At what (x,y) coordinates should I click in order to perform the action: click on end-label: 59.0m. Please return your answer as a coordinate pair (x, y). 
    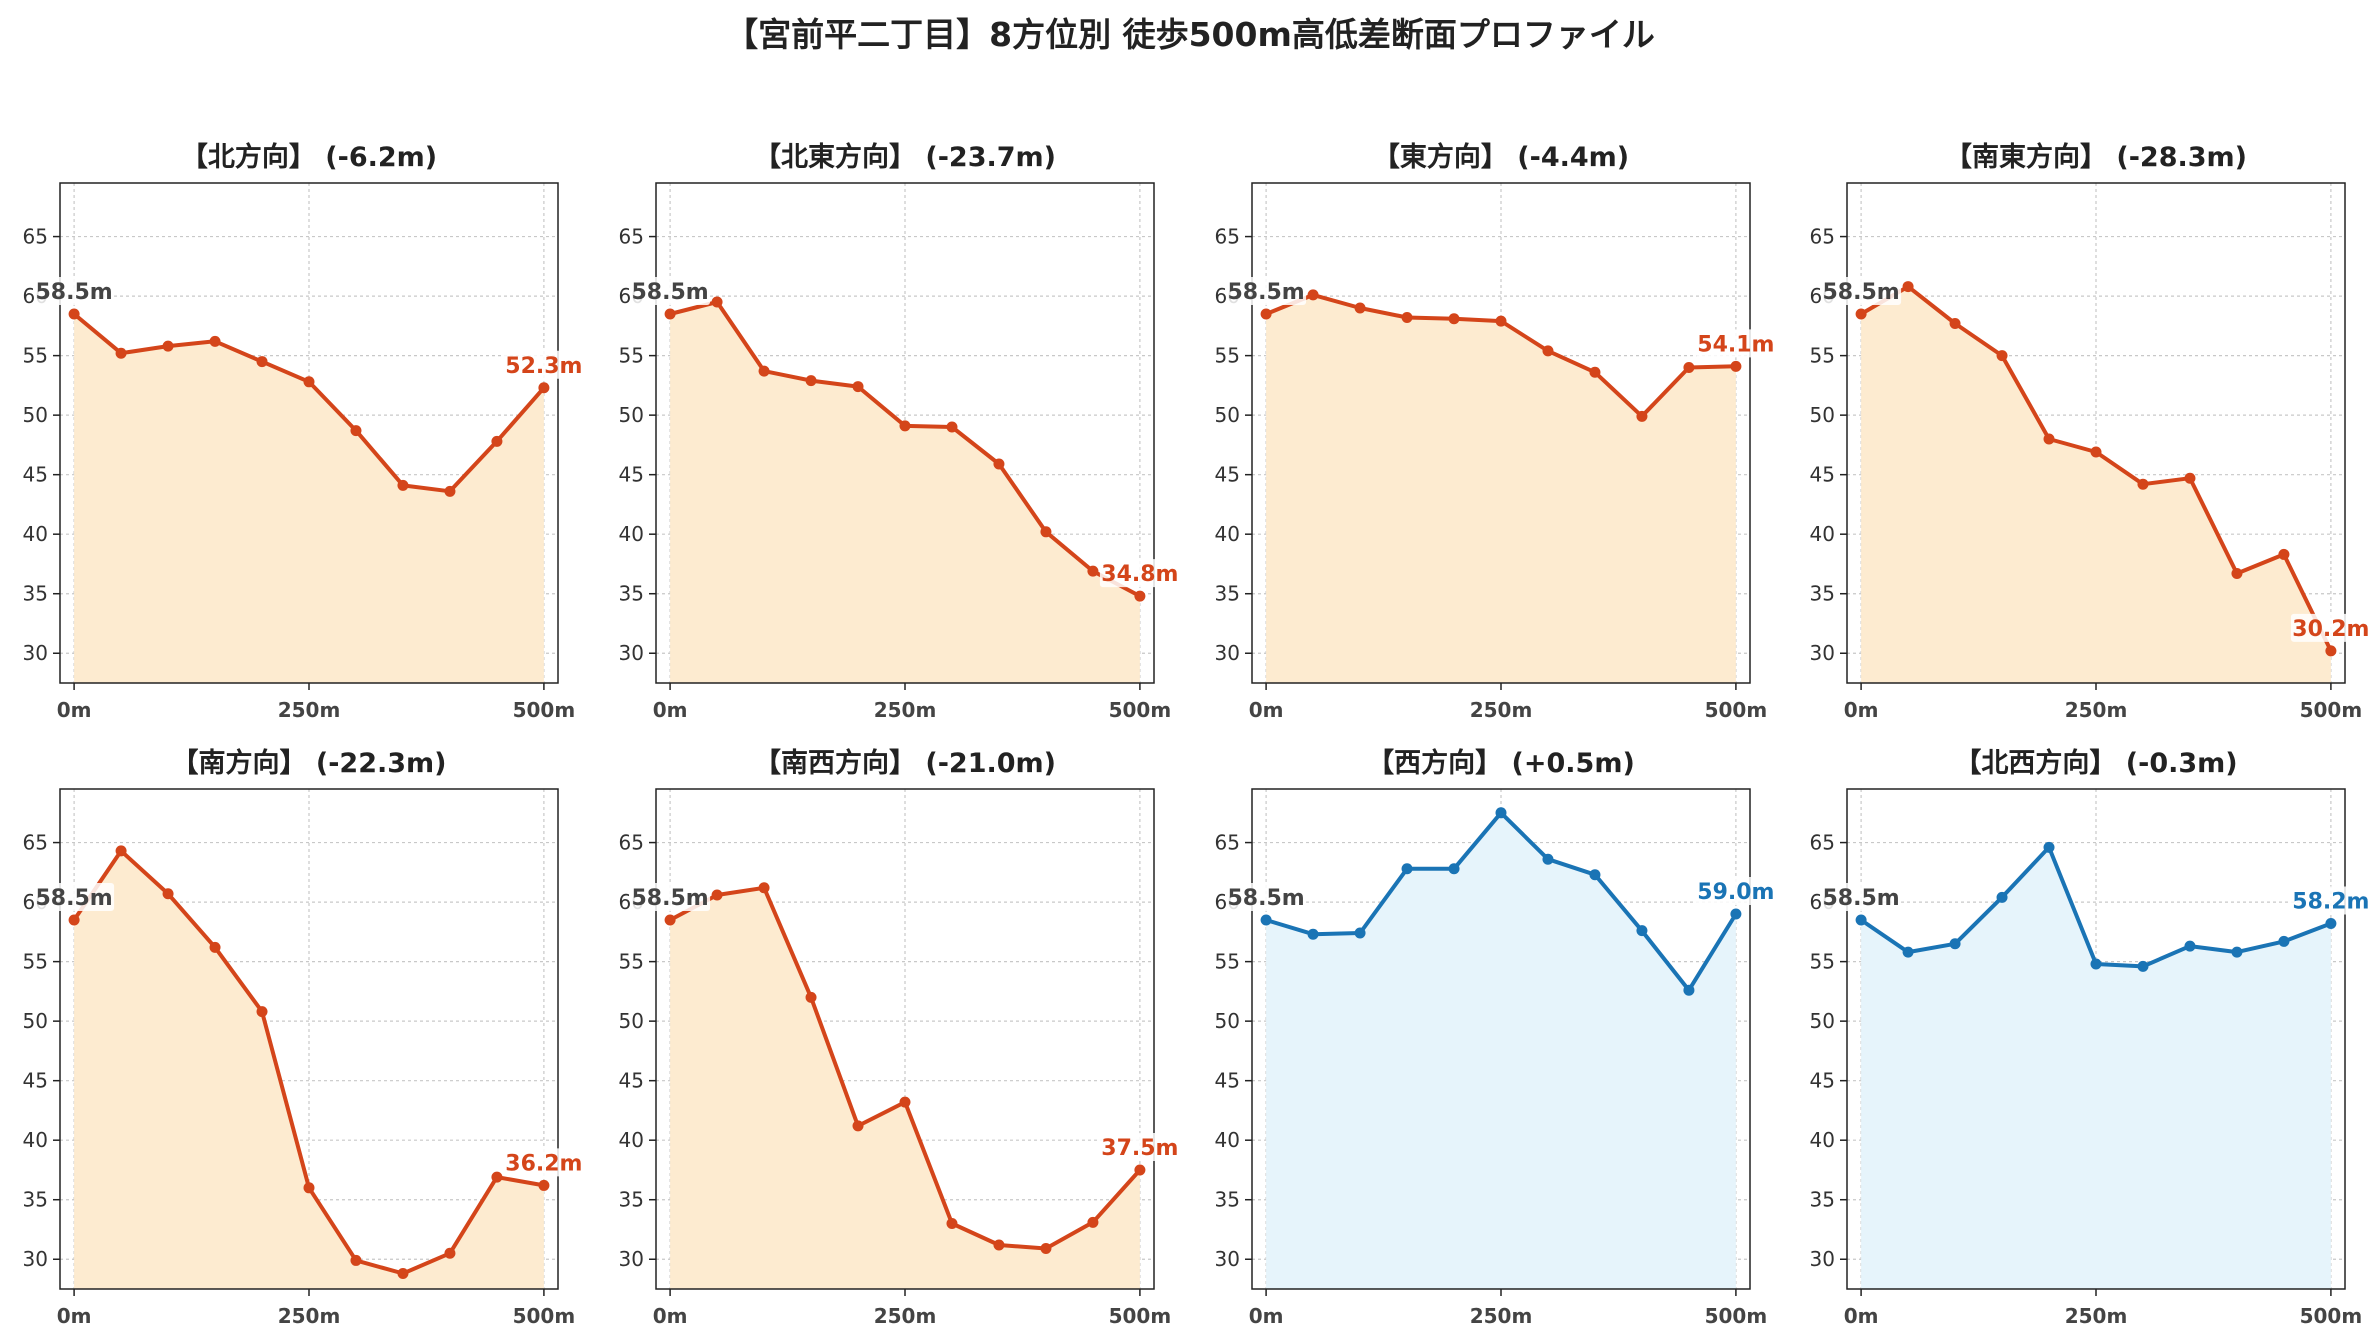
    Looking at the image, I should click on (1735, 892).